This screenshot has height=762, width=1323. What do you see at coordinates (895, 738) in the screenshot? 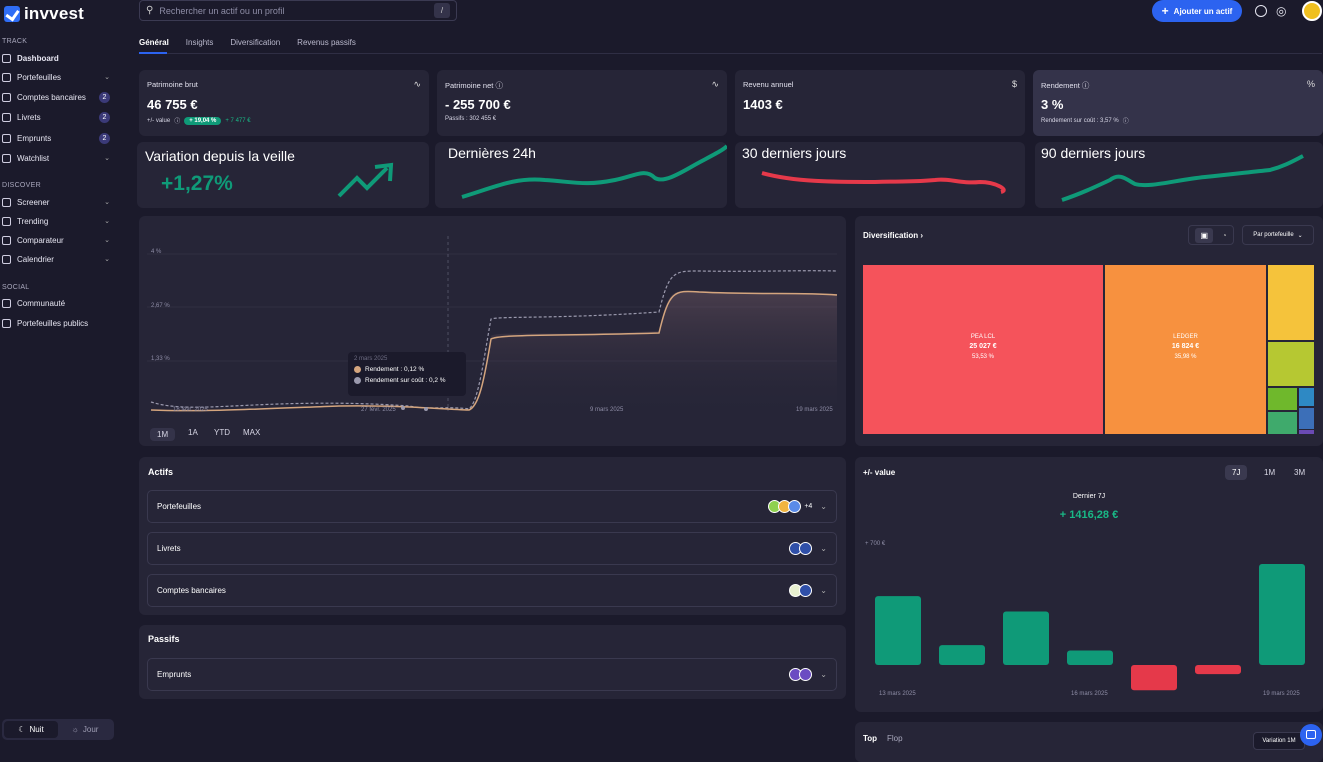
I see `tab-flop: Flop` at bounding box center [895, 738].